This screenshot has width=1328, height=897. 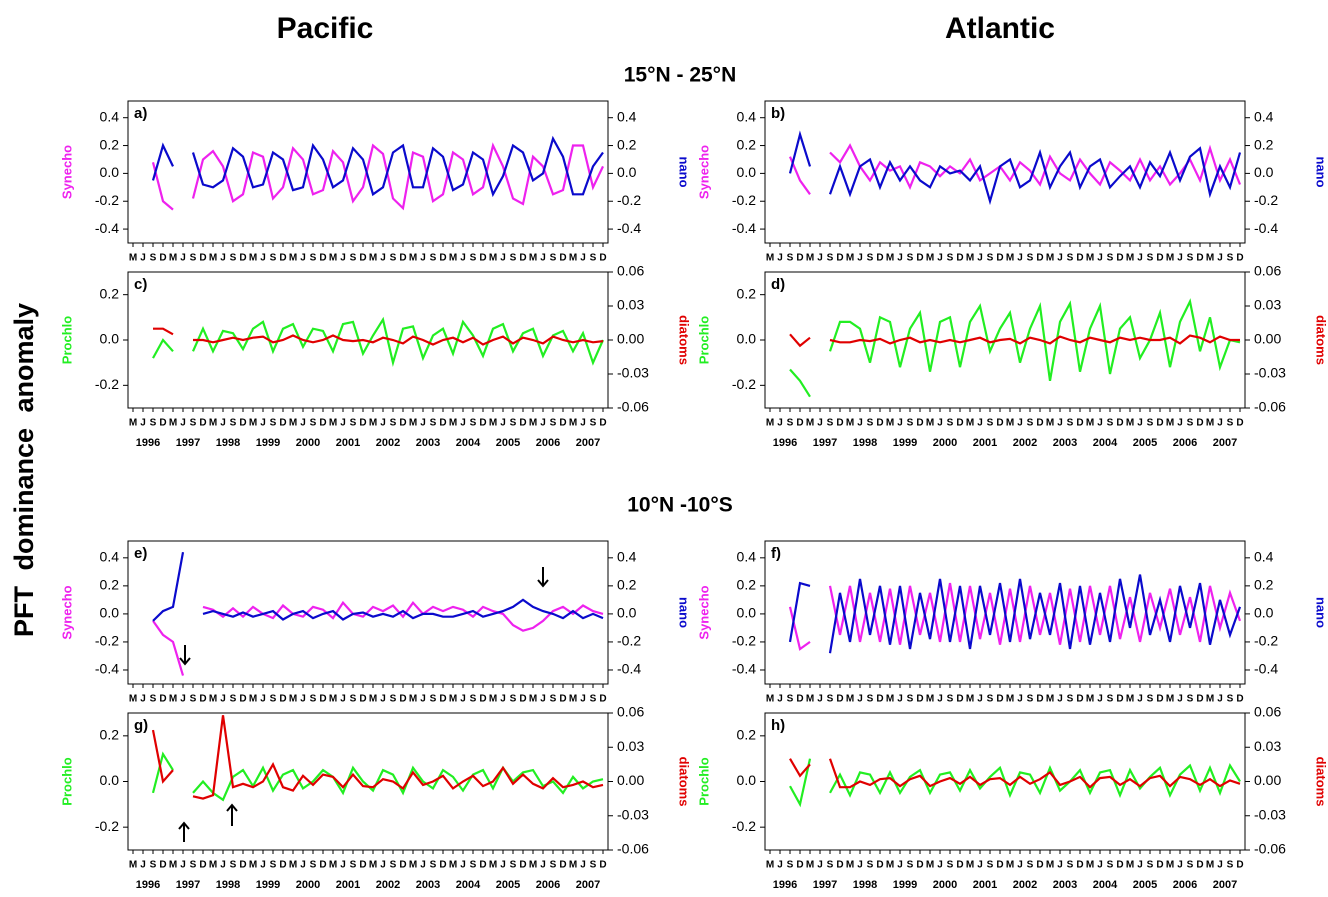 I want to click on year-label: 2007, so click(x=588, y=885).